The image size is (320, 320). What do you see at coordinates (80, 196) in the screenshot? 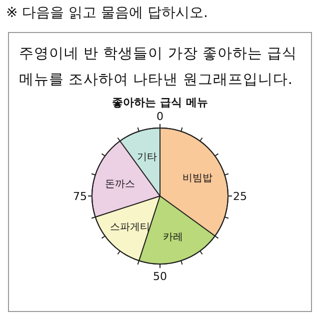
I see `text: 75` at bounding box center [80, 196].